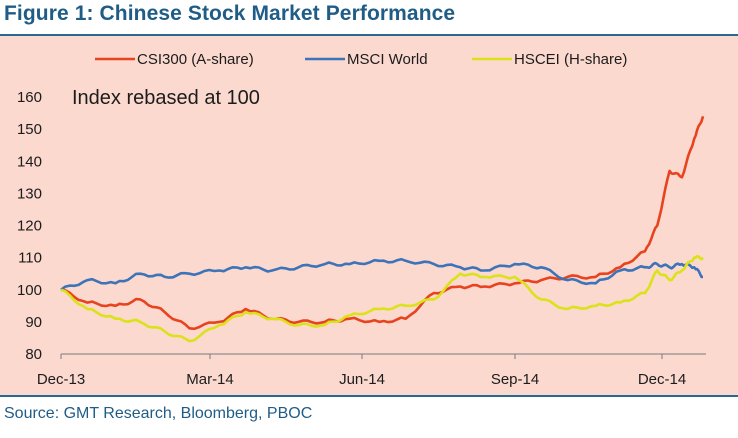 This screenshot has height=438, width=738. Describe the element at coordinates (195, 59) in the screenshot. I see `legend-label: CSI300 (A-share)` at that location.